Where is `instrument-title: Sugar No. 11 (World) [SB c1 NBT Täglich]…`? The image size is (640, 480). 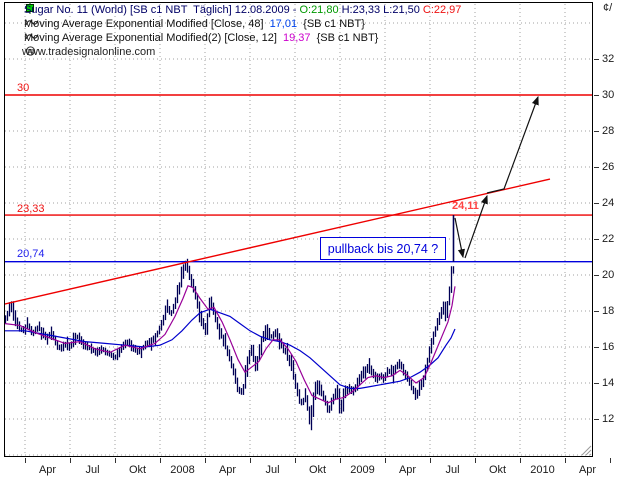 instrument-title: Sugar No. 11 (World) [SB c1 NBT Täglich]… is located at coordinates (157, 9).